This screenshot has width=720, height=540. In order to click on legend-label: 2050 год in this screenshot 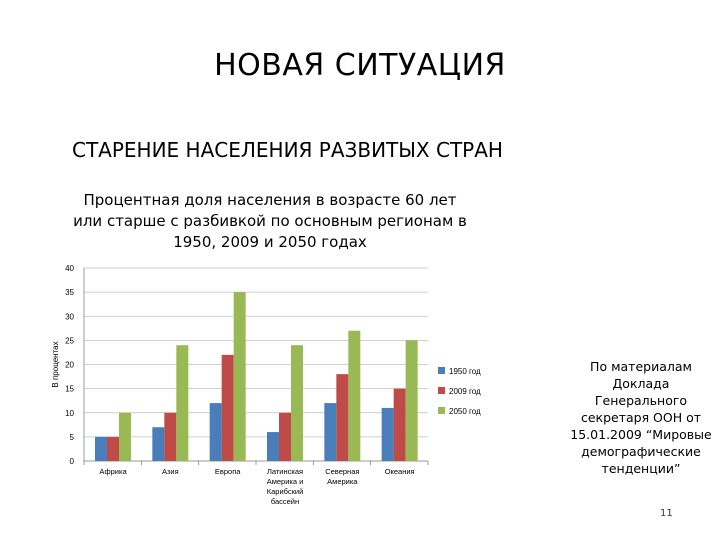, I will do `click(465, 411)`.